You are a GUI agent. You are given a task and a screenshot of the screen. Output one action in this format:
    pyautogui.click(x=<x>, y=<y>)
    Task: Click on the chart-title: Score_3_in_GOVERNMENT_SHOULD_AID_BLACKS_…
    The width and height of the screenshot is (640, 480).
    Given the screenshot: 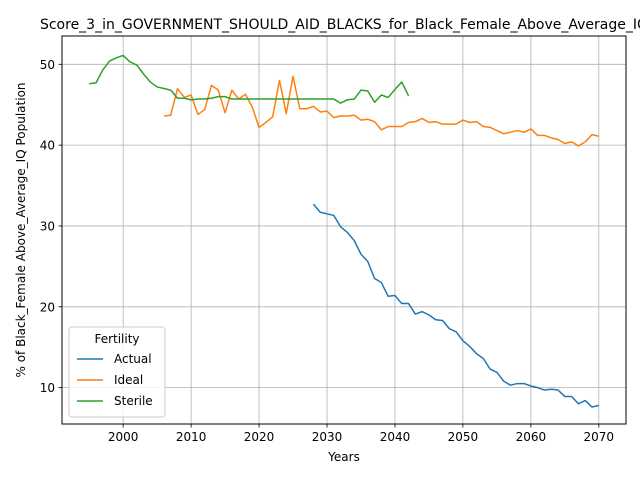 What is the action you would take?
    pyautogui.click(x=340, y=25)
    